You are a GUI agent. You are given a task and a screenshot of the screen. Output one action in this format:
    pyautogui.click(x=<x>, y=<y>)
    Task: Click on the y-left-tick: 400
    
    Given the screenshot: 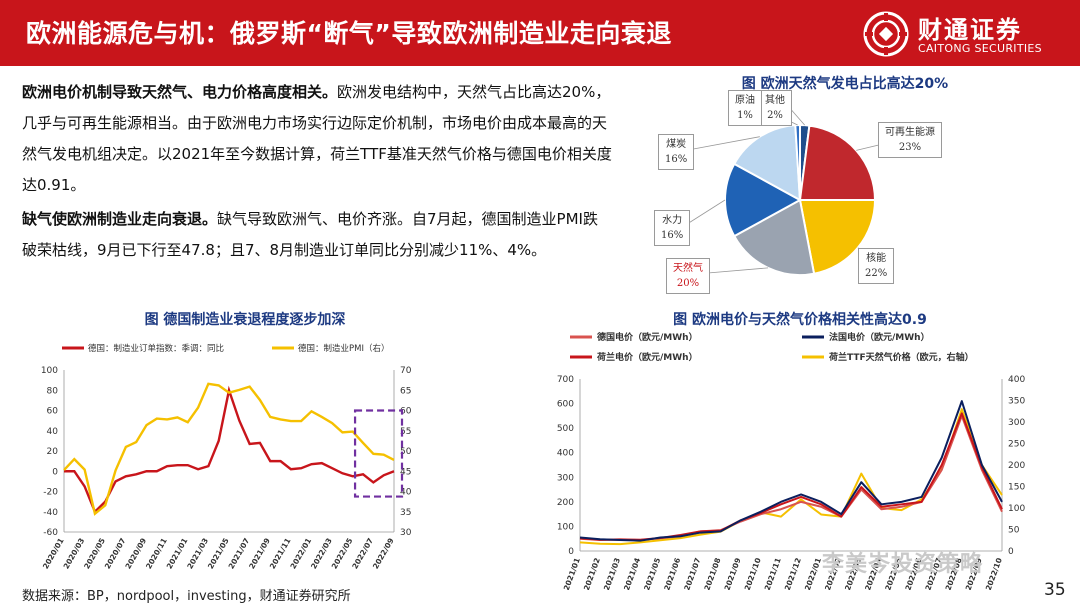 What is the action you would take?
    pyautogui.click(x=565, y=454)
    